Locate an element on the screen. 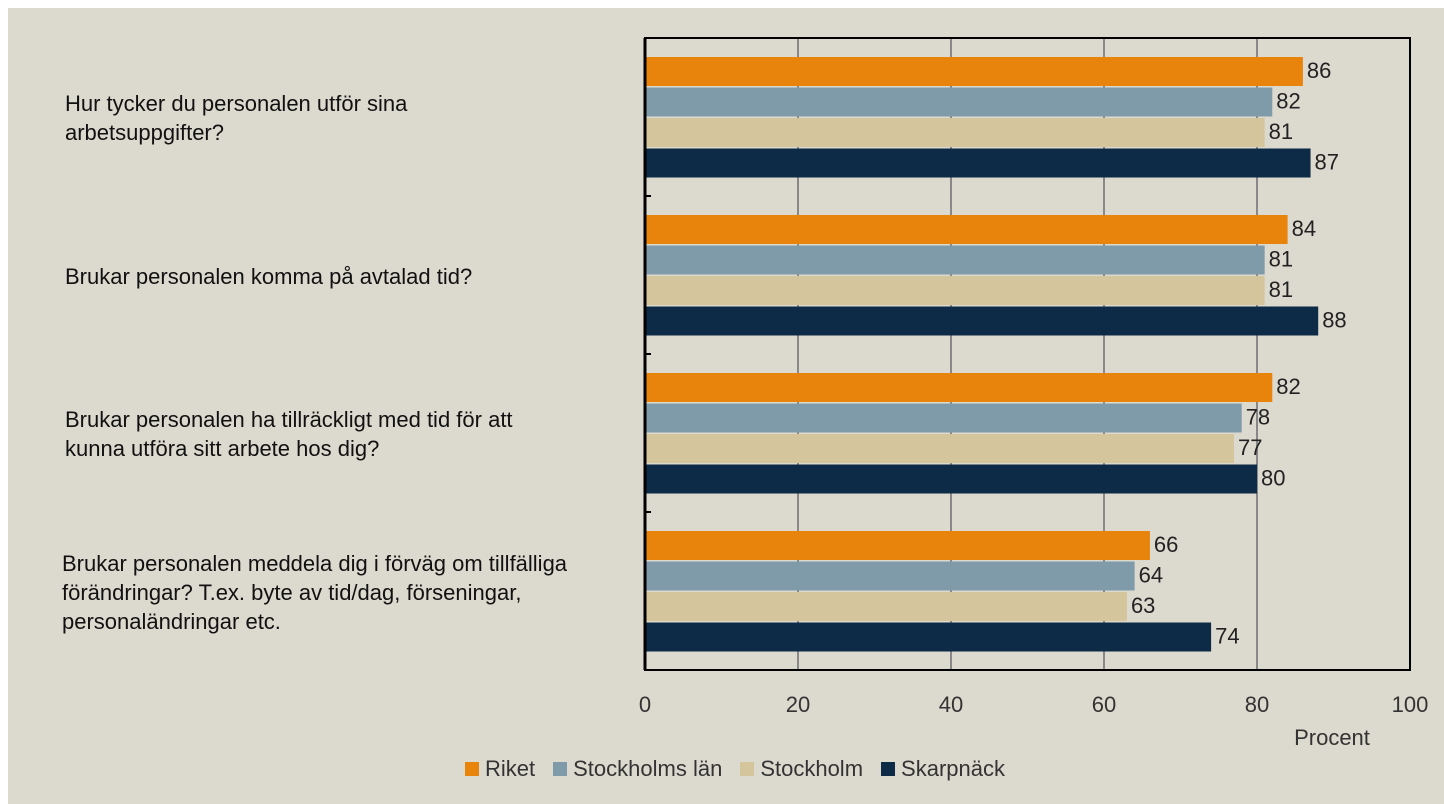 The height and width of the screenshot is (804, 1444). legend-item: Skarpnäck is located at coordinates (943, 769).